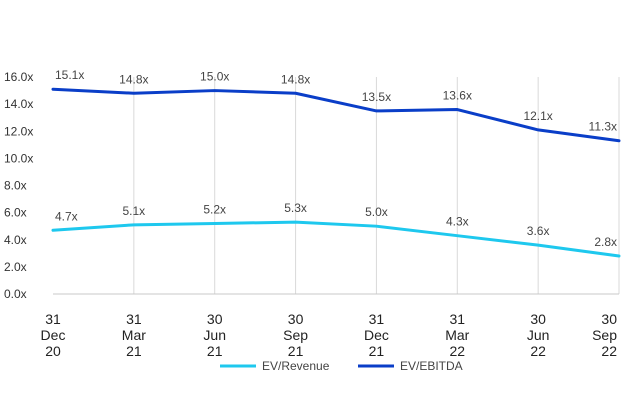 The width and height of the screenshot is (631, 403). I want to click on x-tick-label: 31 Mar 21, so click(134, 335).